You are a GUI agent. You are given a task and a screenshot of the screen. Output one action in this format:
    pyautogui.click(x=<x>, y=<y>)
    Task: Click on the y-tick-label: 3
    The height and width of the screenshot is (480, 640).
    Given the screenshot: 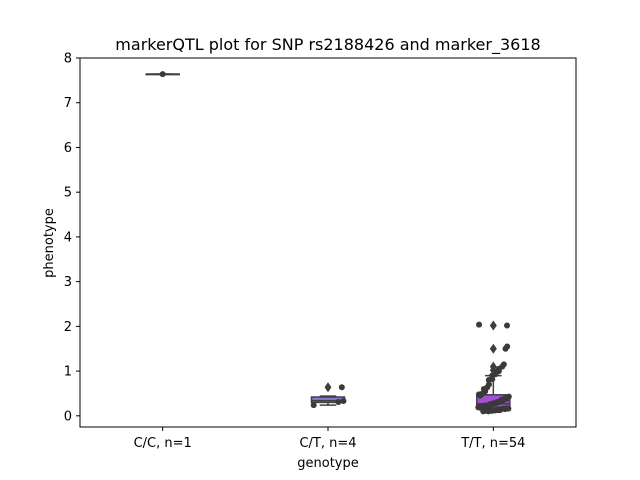 What is the action you would take?
    pyautogui.click(x=68, y=282)
    